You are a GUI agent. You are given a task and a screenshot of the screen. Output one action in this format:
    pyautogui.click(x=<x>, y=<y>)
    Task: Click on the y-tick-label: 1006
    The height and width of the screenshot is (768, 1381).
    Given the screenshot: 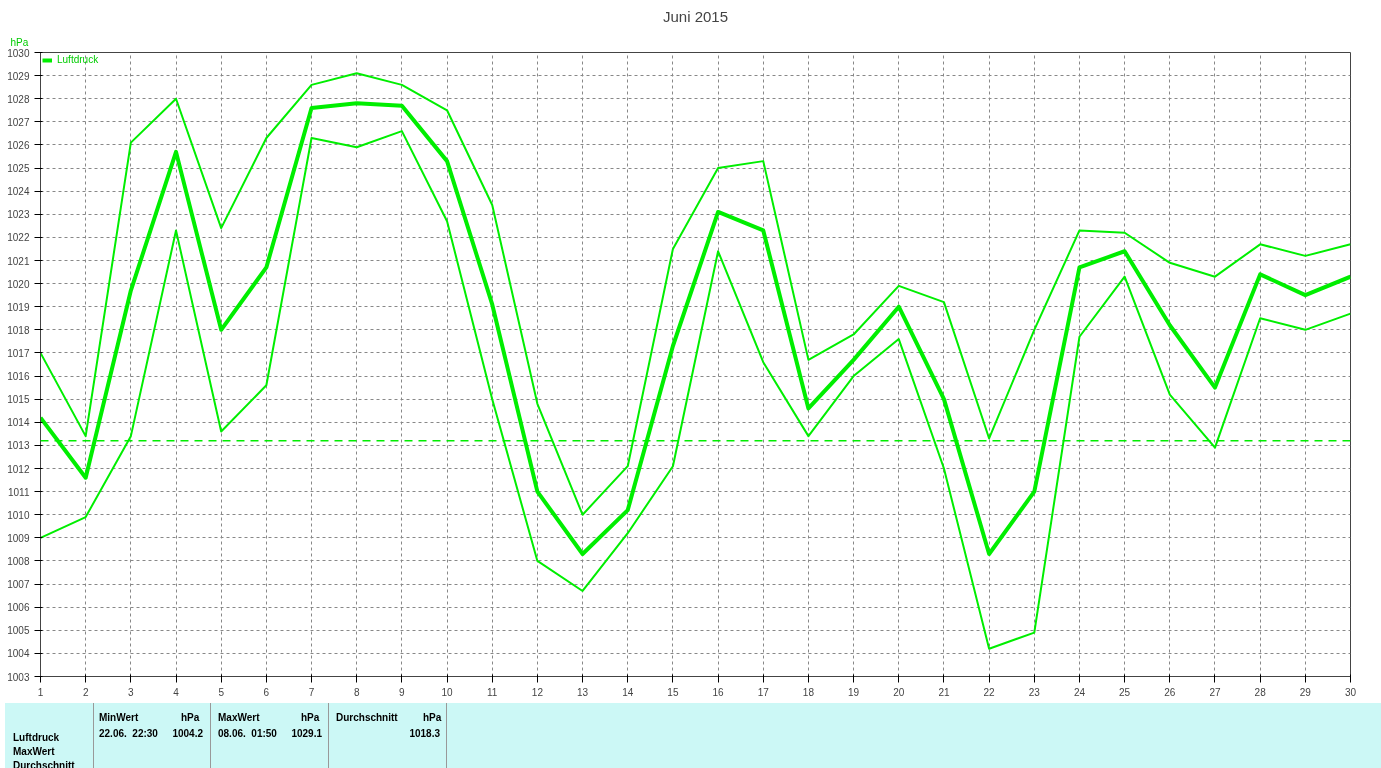 What is the action you would take?
    pyautogui.click(x=18, y=608)
    